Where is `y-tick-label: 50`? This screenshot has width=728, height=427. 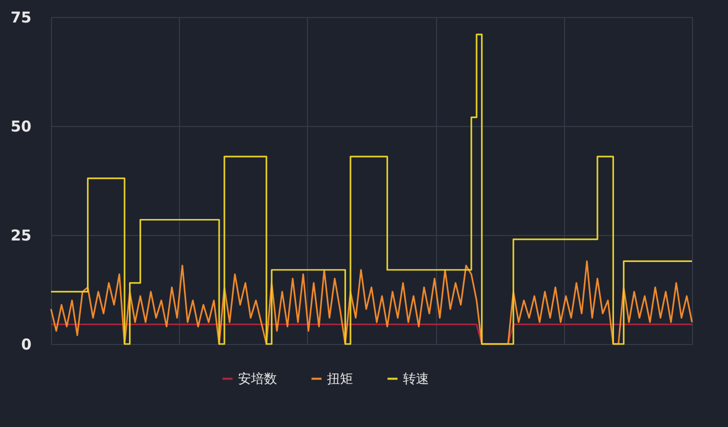 y-tick-label: 50 is located at coordinates (21, 127).